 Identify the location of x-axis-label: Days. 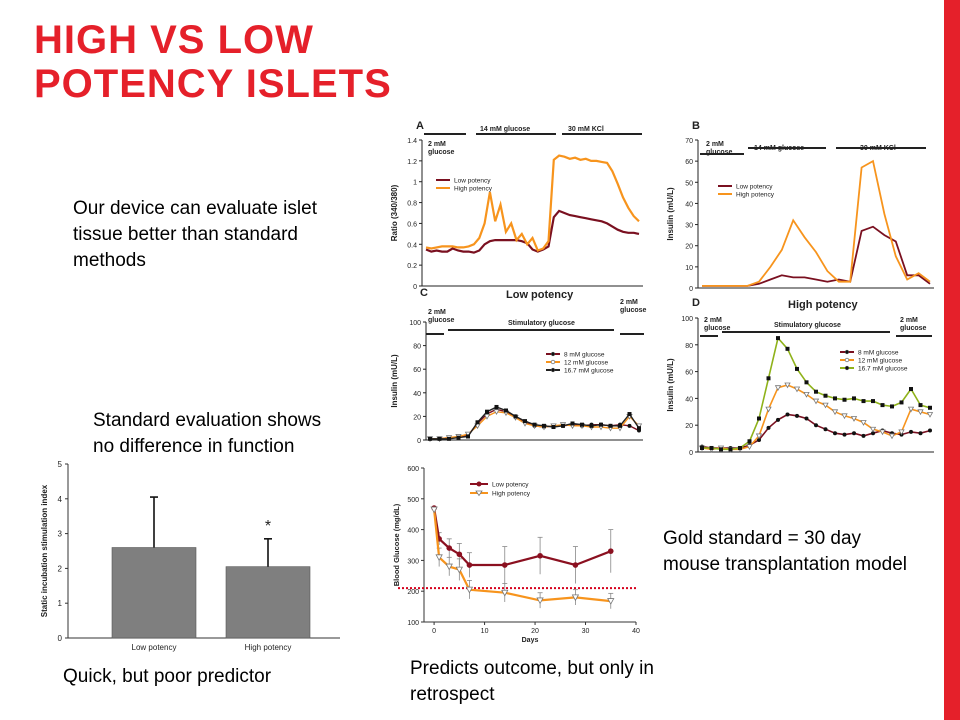
(530, 640).